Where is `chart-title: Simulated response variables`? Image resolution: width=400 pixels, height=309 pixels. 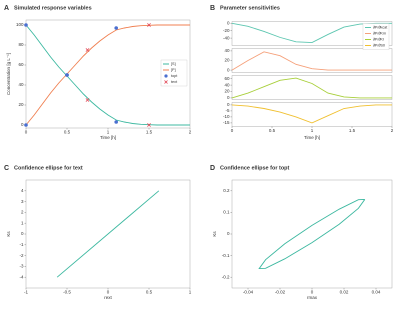
chart-title: Simulated response variables is located at coordinates (53, 8).